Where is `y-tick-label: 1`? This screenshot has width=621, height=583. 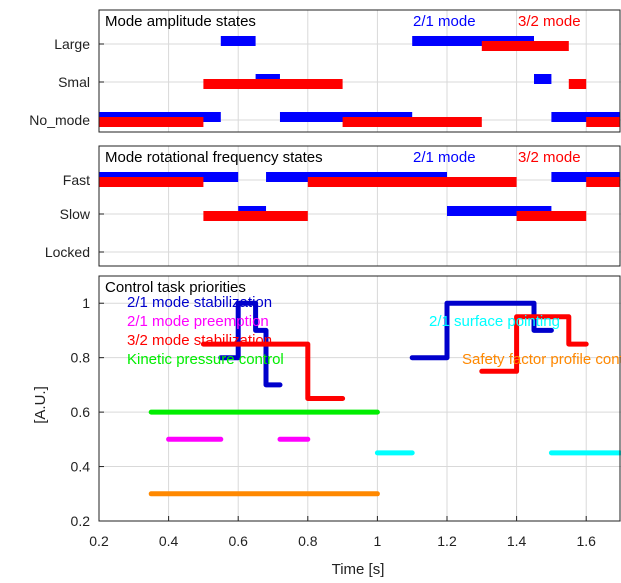 y-tick-label: 1 is located at coordinates (86, 303).